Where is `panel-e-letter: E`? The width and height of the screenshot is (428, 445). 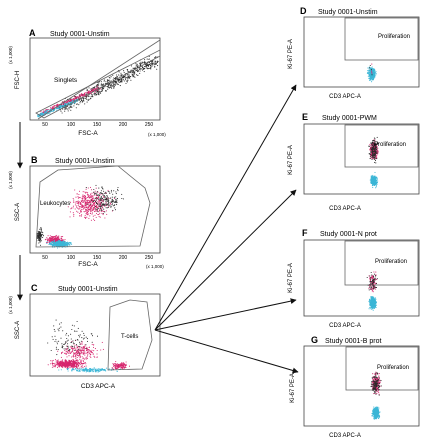 panel-e-letter: E is located at coordinates (305, 117).